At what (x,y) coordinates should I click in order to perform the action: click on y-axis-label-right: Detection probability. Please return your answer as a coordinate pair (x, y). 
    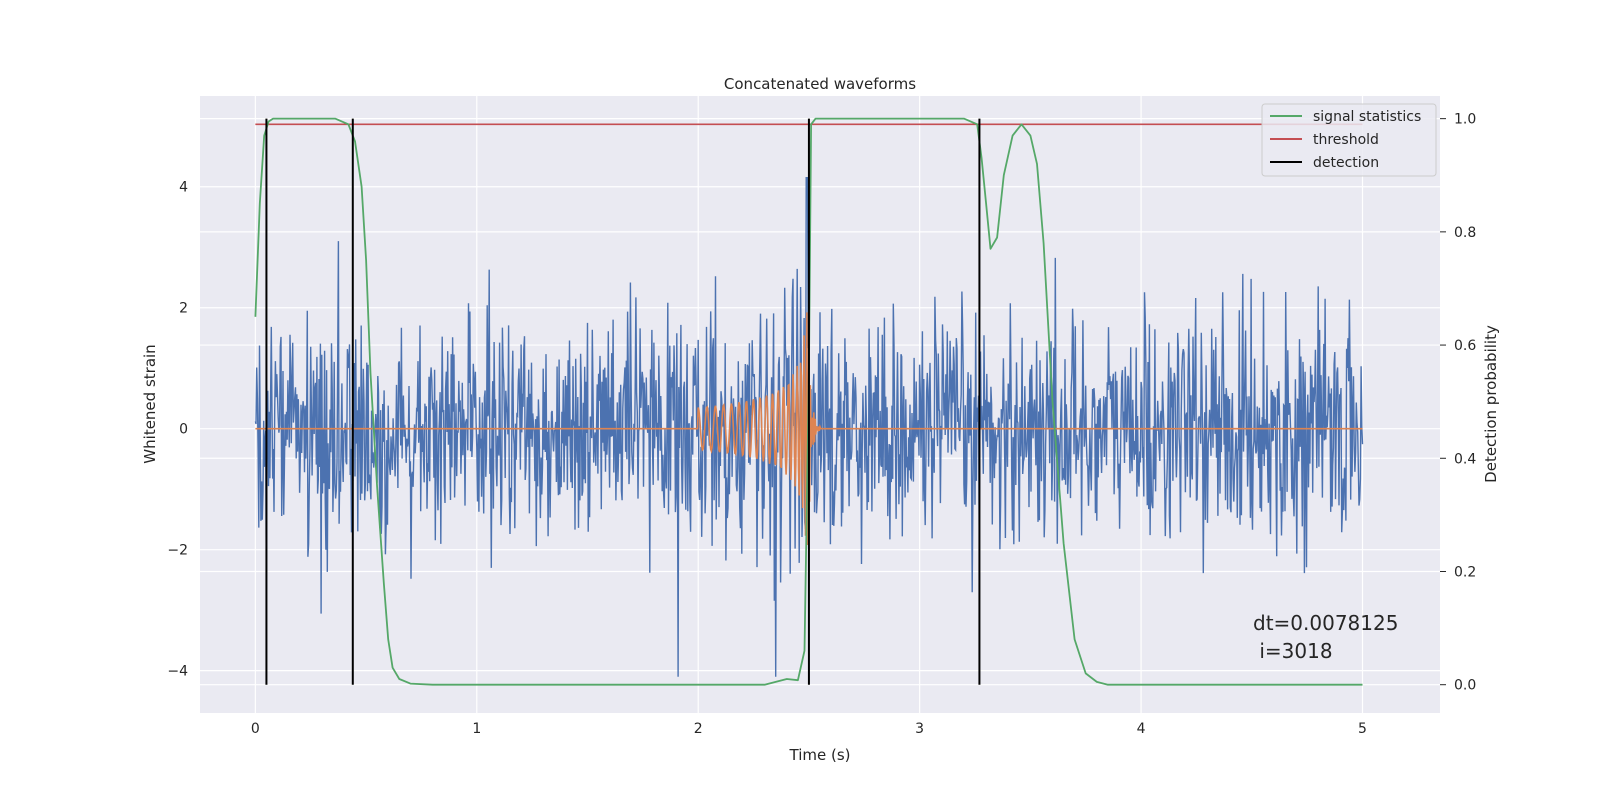
    Looking at the image, I should click on (1491, 404).